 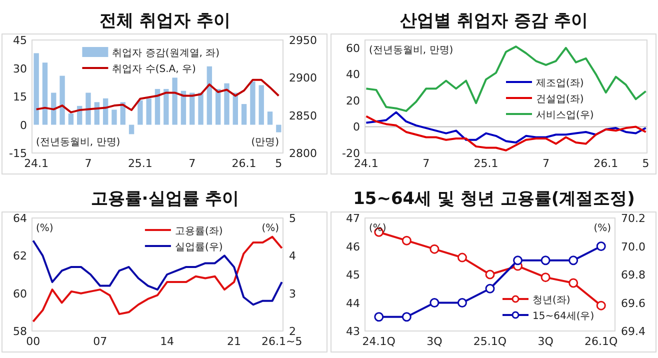 I want to click on legend-label: 건설업(좌), so click(x=560, y=99).